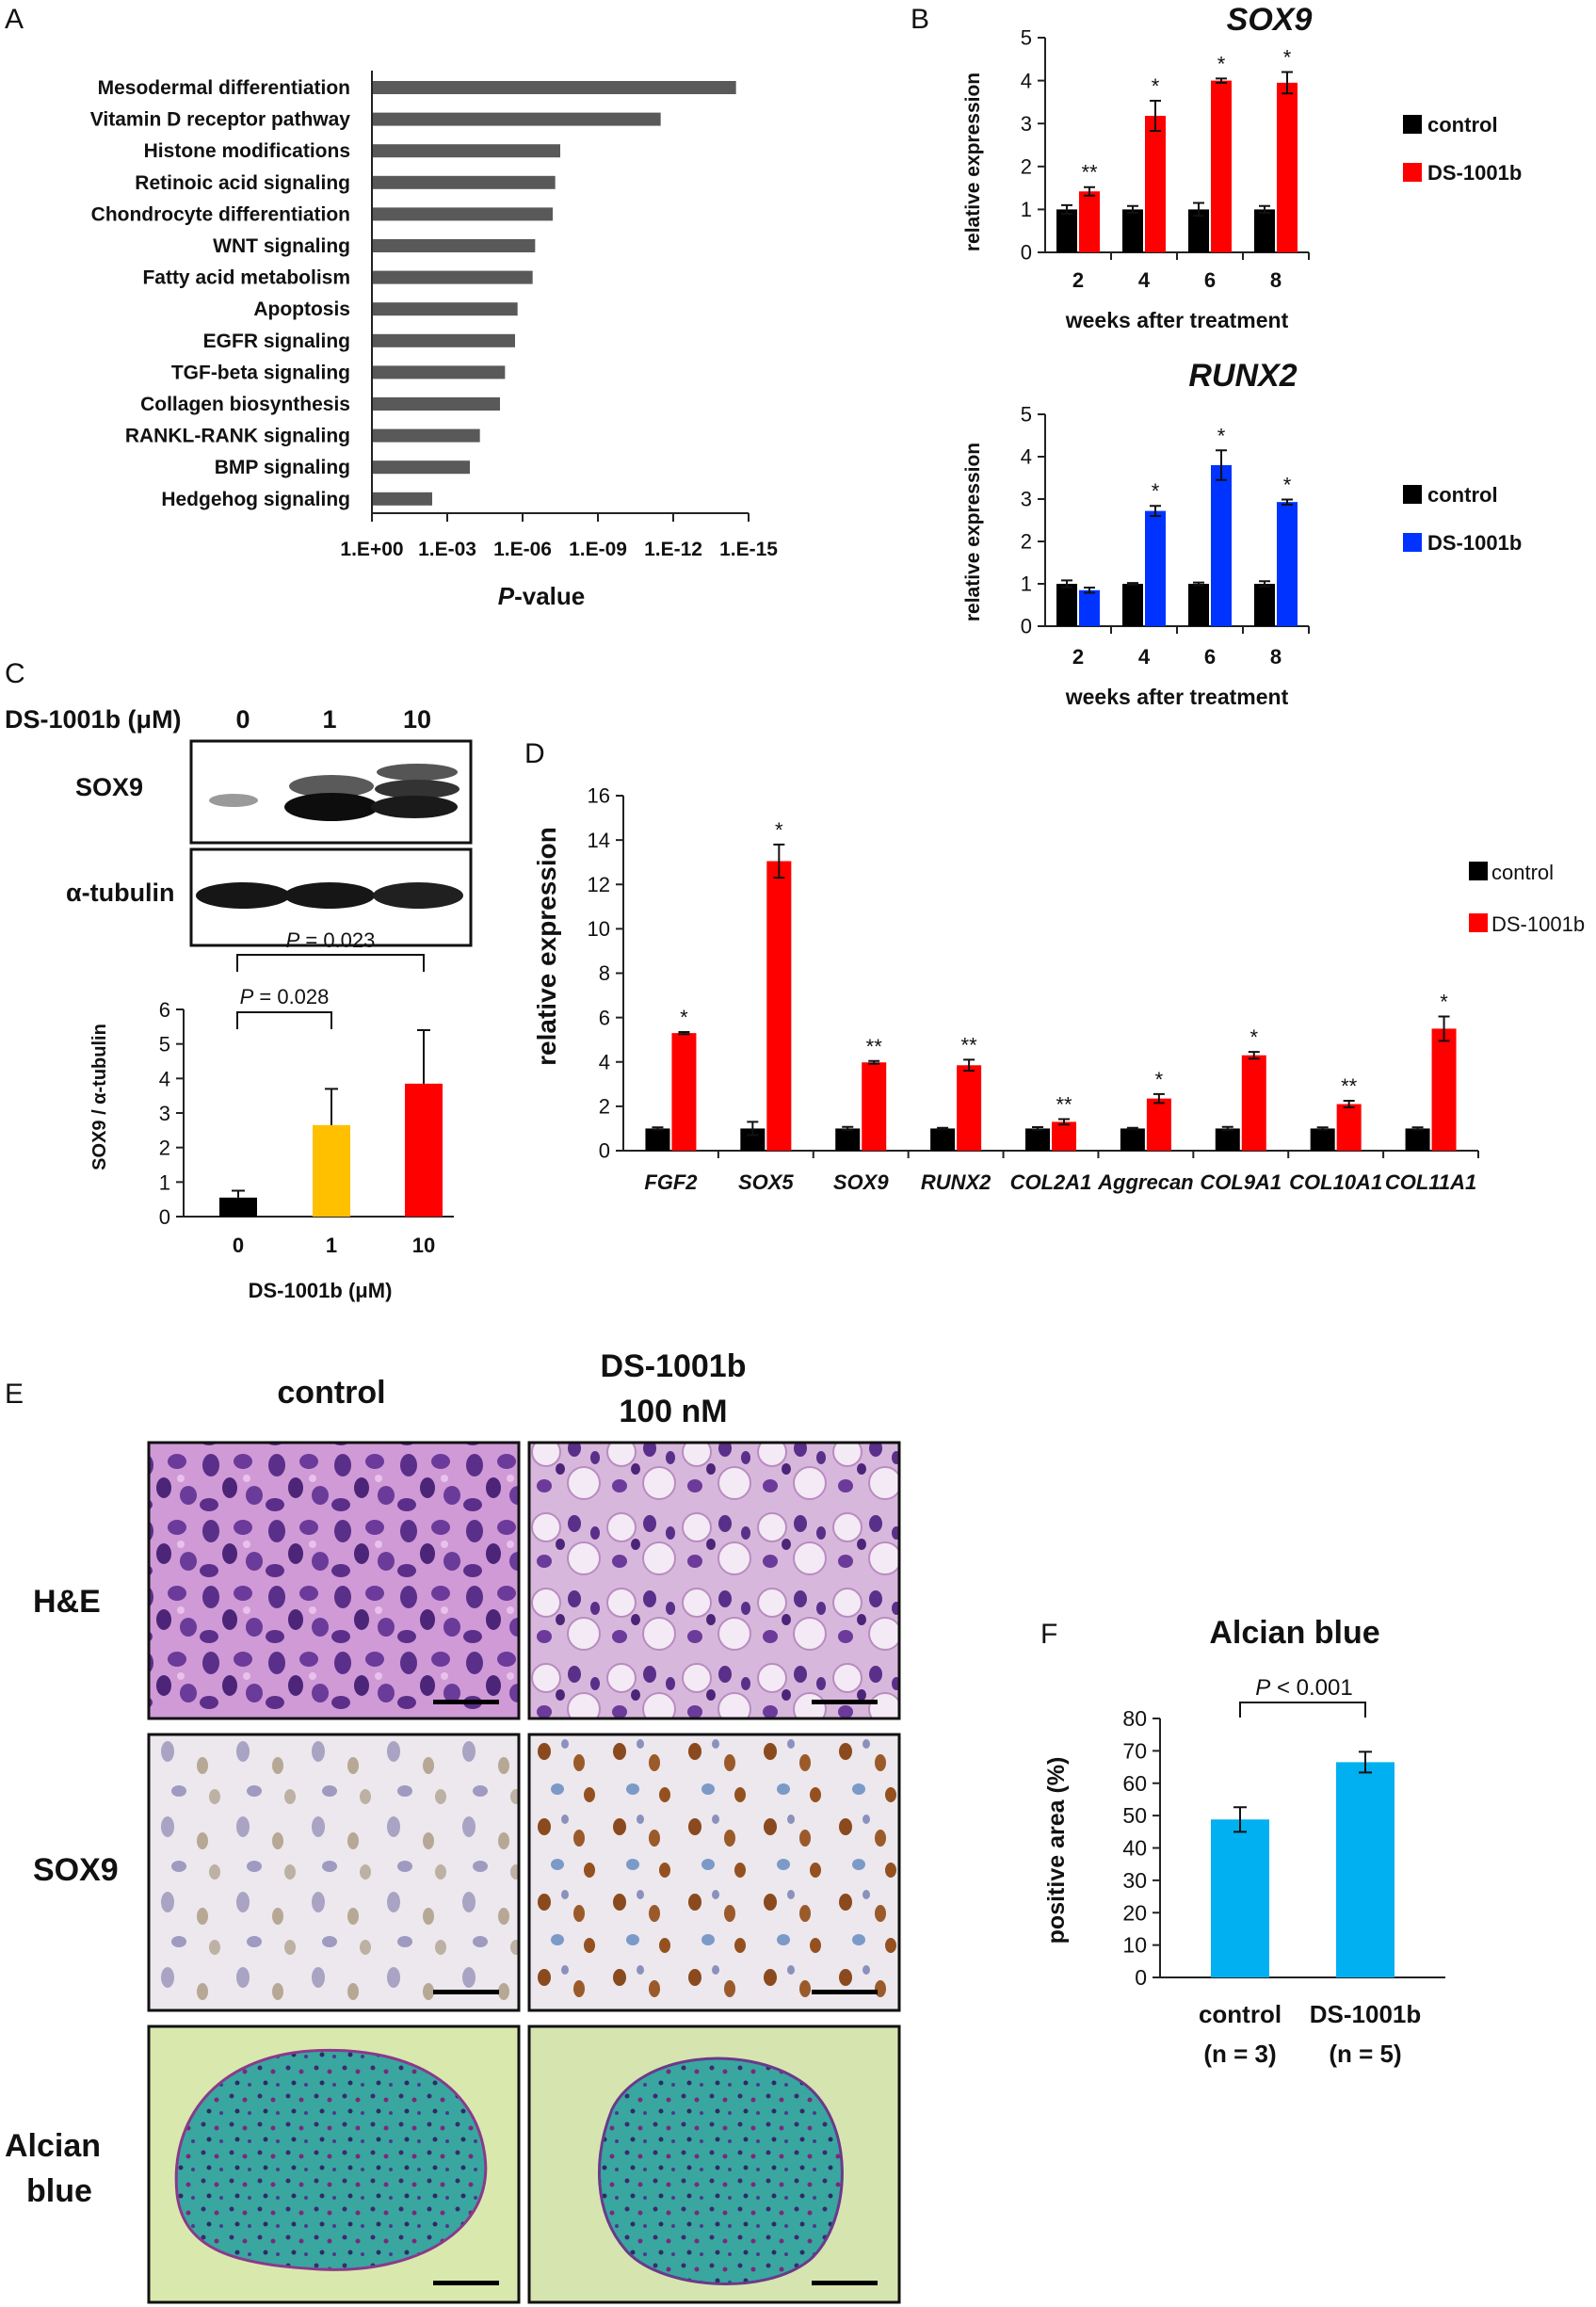  Describe the element at coordinates (237, 436) in the screenshot. I see `a-category-label: RANKL-RANK signaling` at that location.